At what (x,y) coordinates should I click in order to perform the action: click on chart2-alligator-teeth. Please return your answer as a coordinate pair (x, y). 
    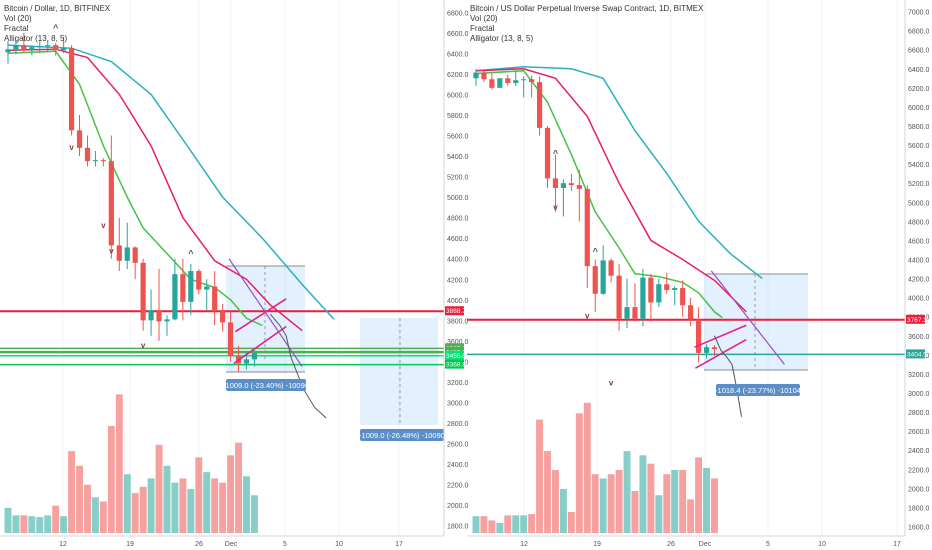
    Looking at the image, I should click on (611, 190).